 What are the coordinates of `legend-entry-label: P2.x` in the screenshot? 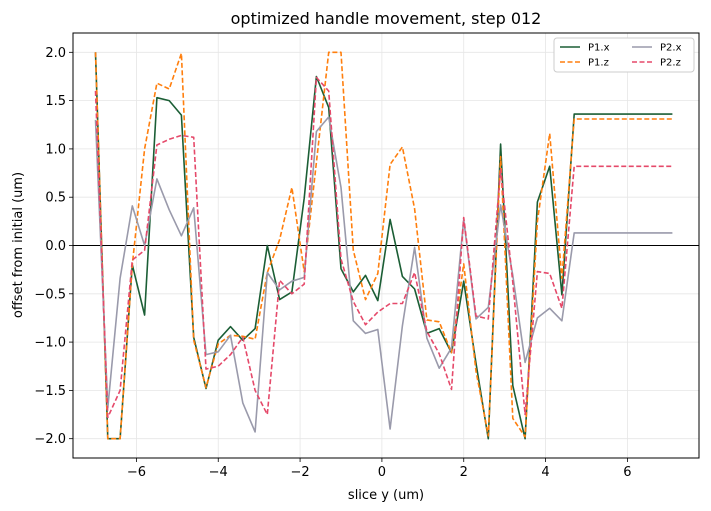 It's located at (671, 48).